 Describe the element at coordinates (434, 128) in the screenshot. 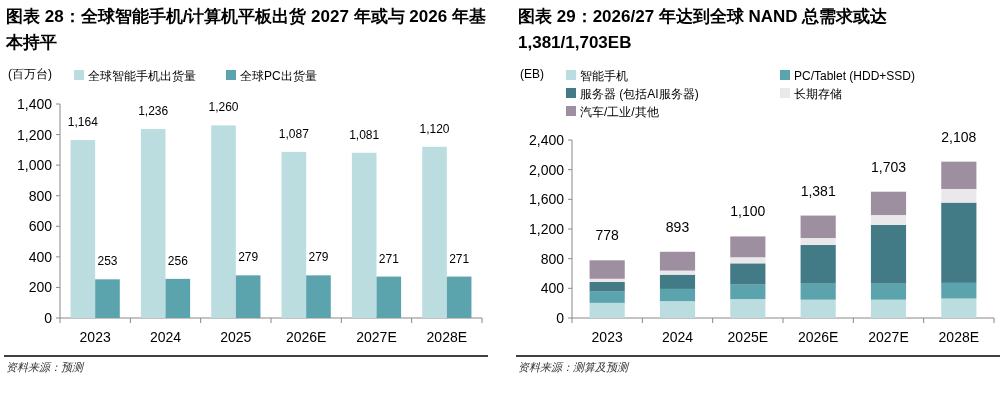

I see `data-label: 1,120` at that location.